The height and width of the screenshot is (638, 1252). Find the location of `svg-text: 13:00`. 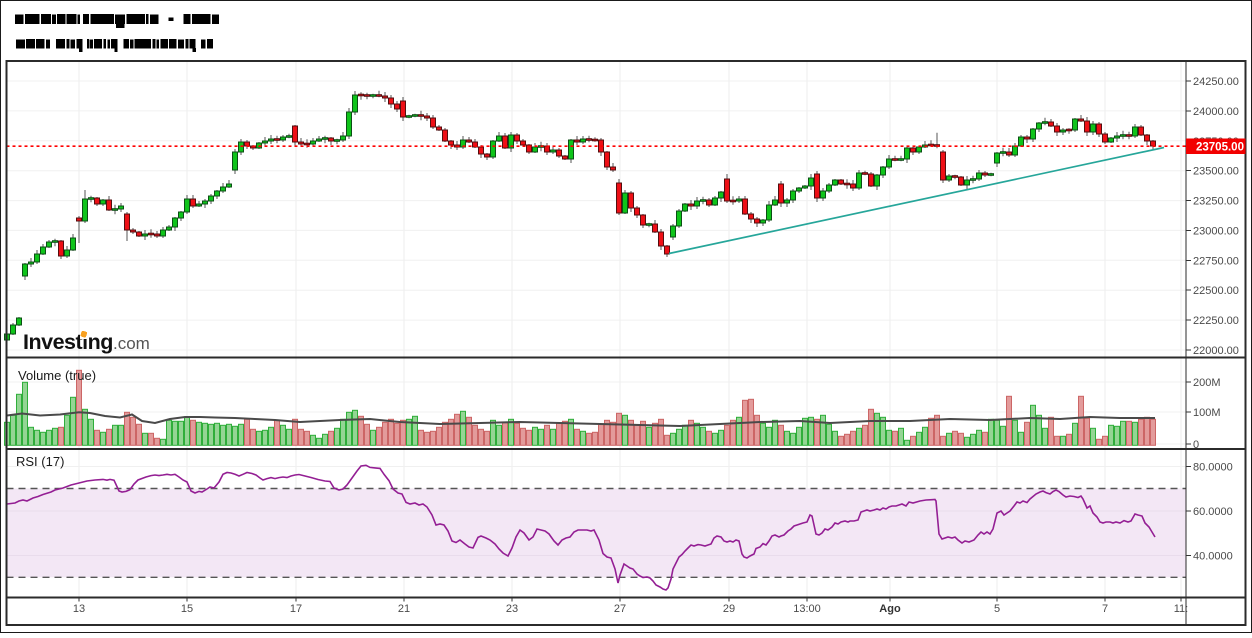

svg-text: 13:00 is located at coordinates (807, 609).